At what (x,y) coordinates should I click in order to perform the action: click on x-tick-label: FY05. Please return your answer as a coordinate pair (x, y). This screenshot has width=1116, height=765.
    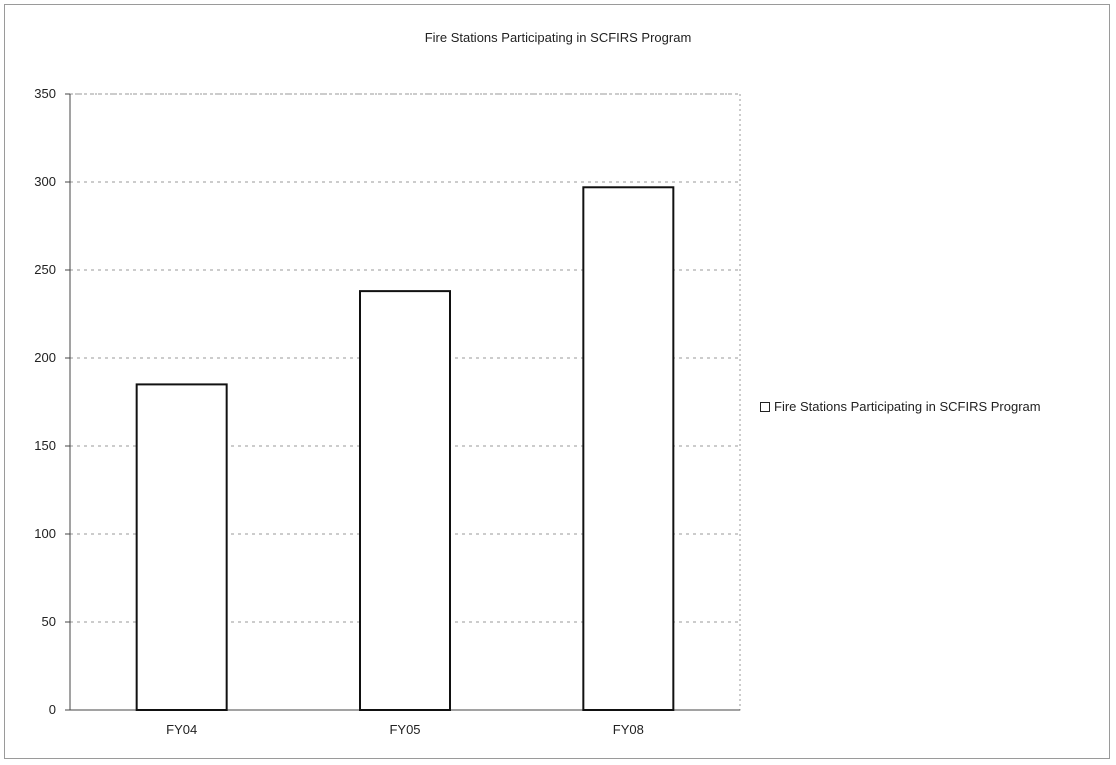
    Looking at the image, I should click on (404, 729).